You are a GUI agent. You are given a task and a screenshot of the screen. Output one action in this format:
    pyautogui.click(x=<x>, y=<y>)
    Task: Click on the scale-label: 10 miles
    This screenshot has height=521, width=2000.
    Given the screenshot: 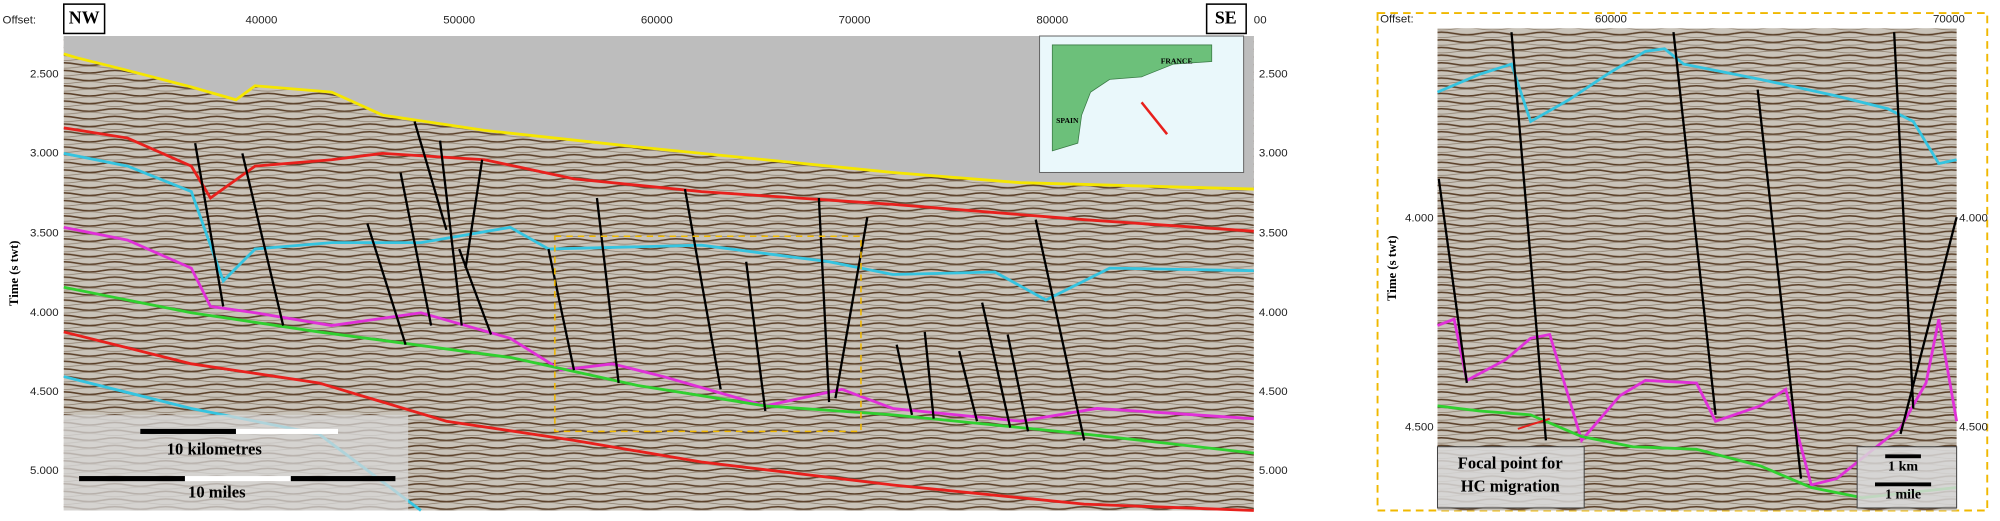 What is the action you would take?
    pyautogui.click(x=217, y=492)
    